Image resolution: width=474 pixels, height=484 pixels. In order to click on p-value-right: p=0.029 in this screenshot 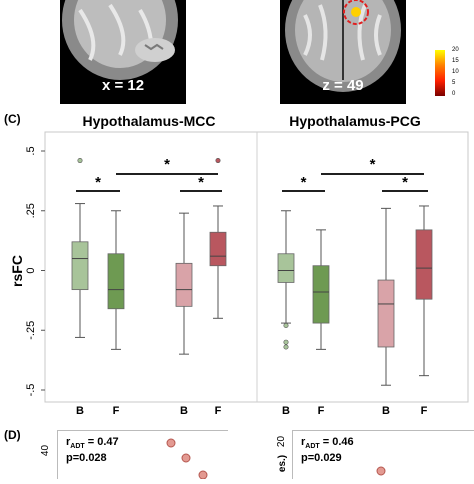, I will do `click(321, 458)`.